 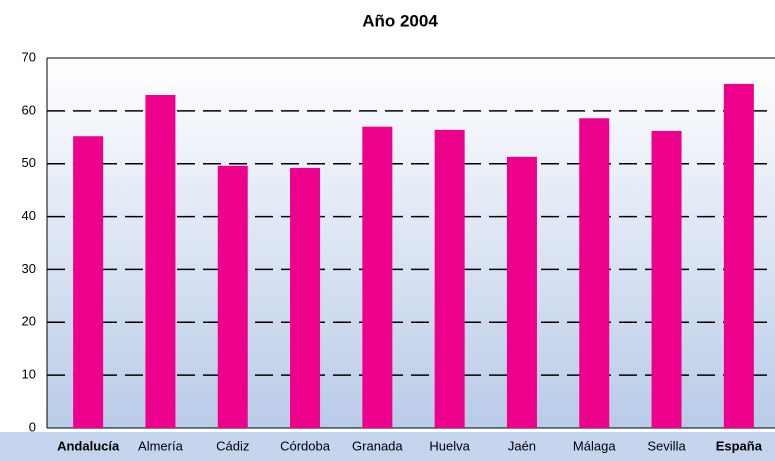 What do you see at coordinates (88, 445) in the screenshot?
I see `x-tick-label: Andalucía` at bounding box center [88, 445].